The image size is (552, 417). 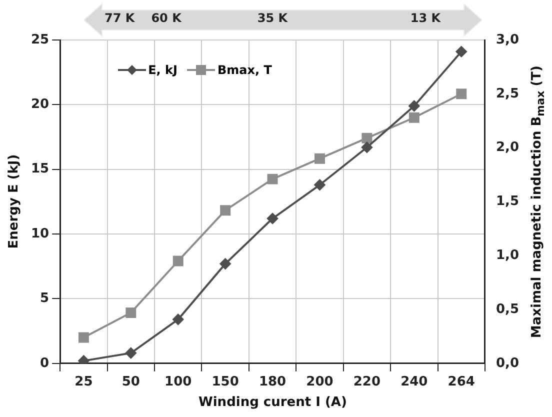 I want to click on y2-tick-label: 1,0, so click(x=507, y=255).